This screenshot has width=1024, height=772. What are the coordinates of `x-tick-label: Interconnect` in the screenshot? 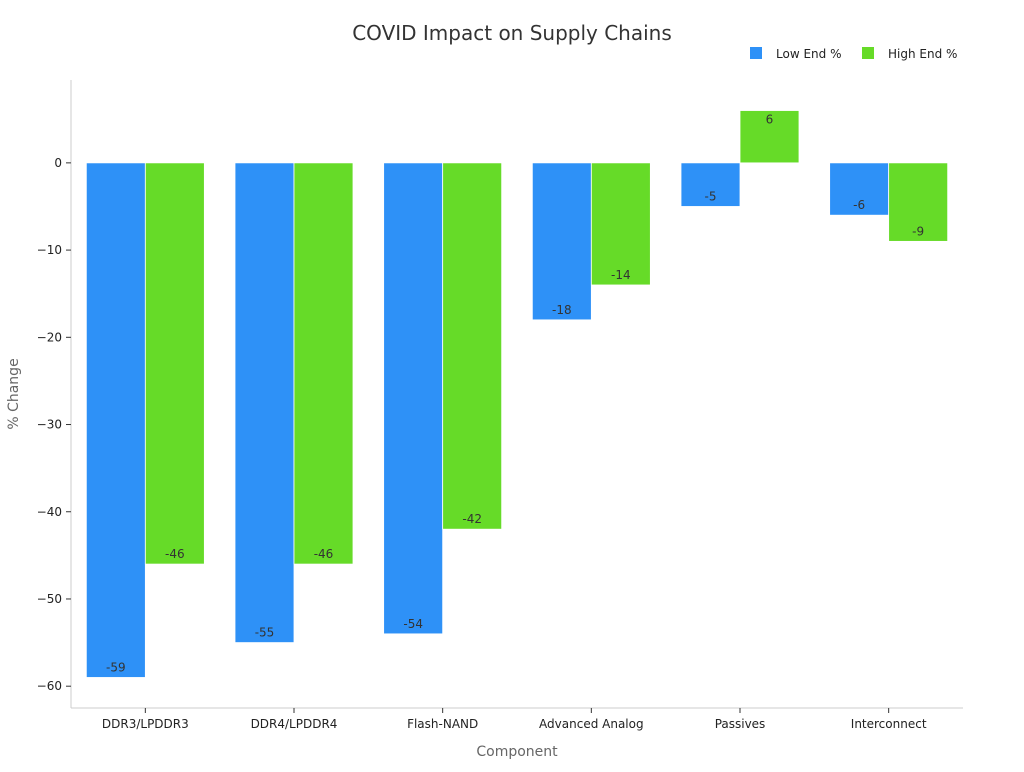 It's located at (889, 724).